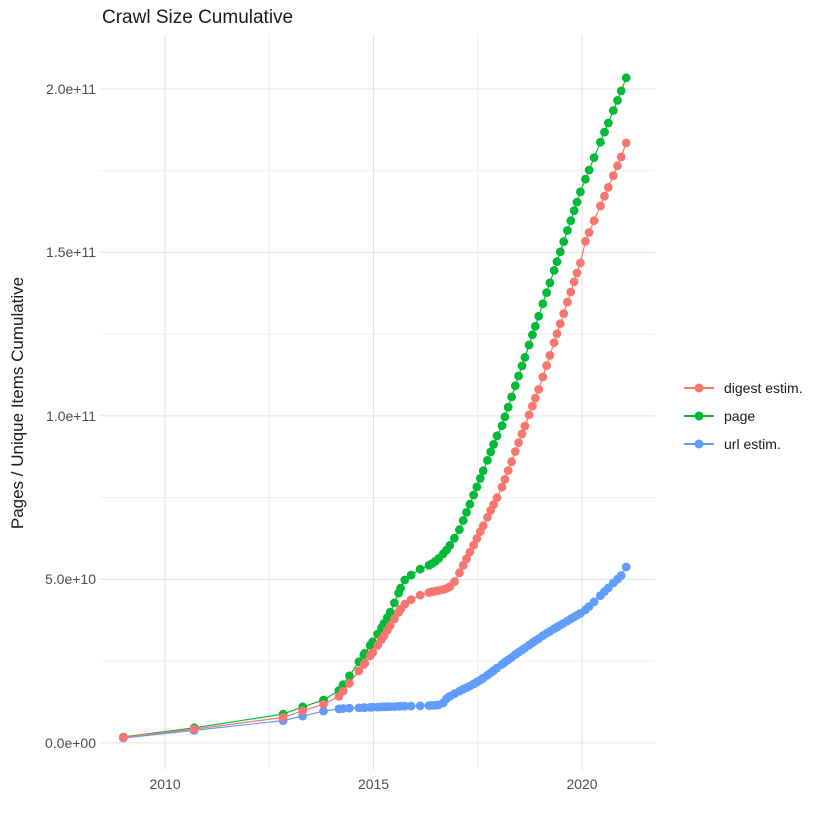 This screenshot has width=826, height=827. I want to click on y-tick-label: 1.0e+11, so click(71, 415).